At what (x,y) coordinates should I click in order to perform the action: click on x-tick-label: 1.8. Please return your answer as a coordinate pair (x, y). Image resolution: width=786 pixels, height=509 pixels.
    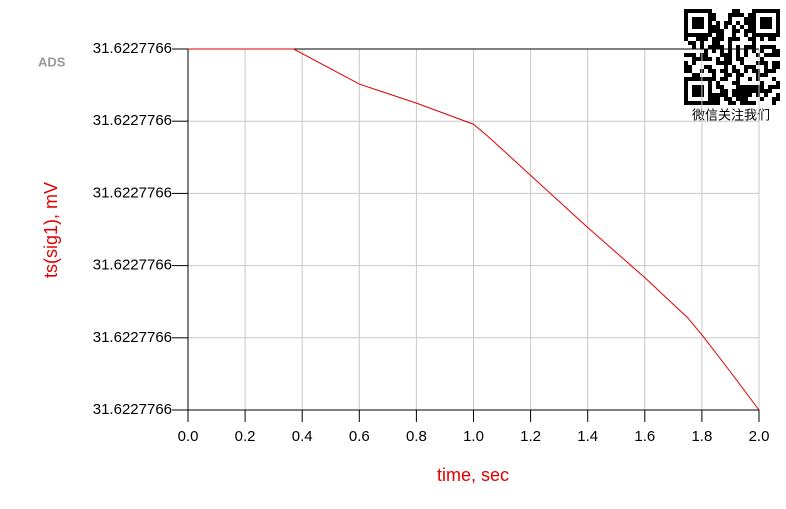
    Looking at the image, I should click on (701, 436).